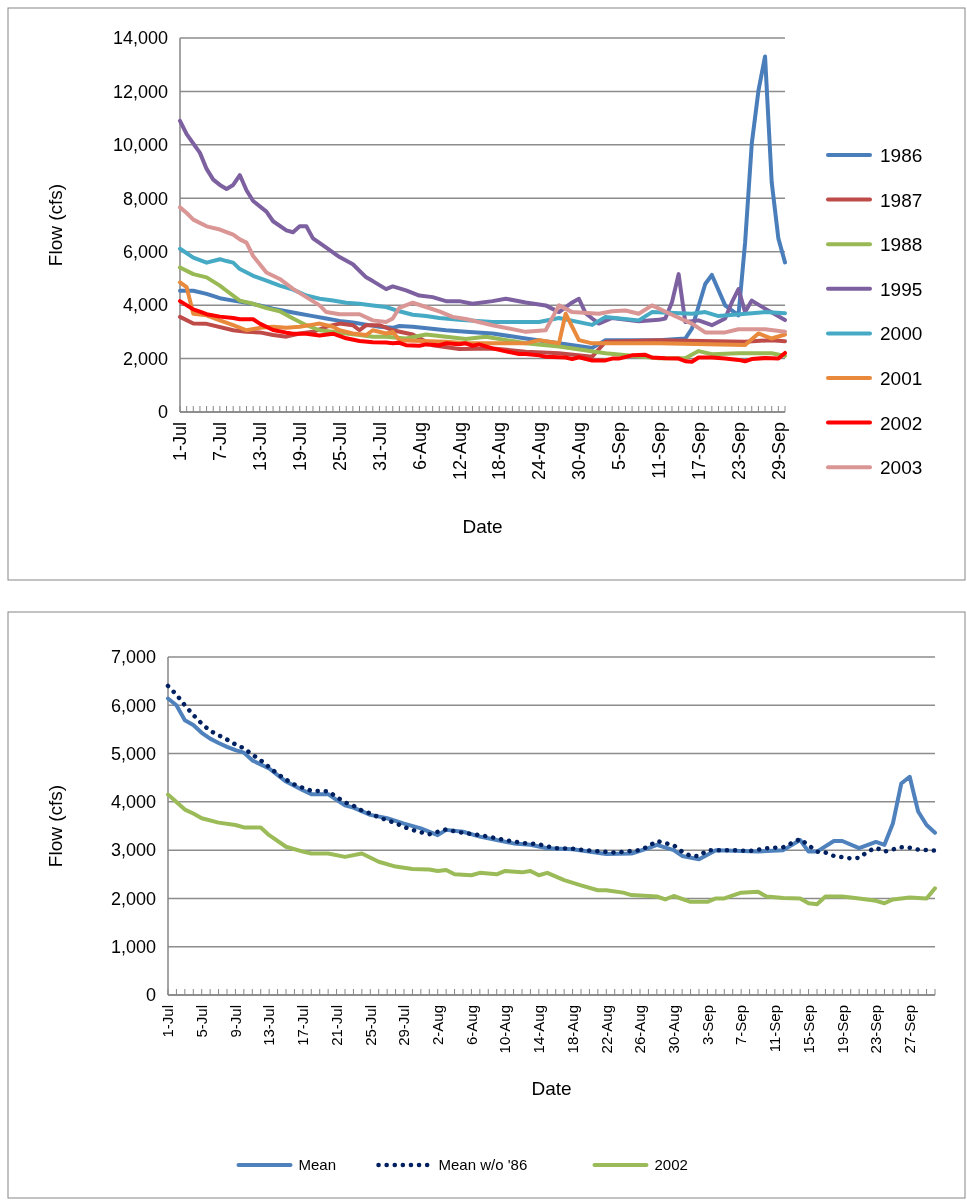  I want to click on x-tick-label: 15-Sep, so click(808, 1029).